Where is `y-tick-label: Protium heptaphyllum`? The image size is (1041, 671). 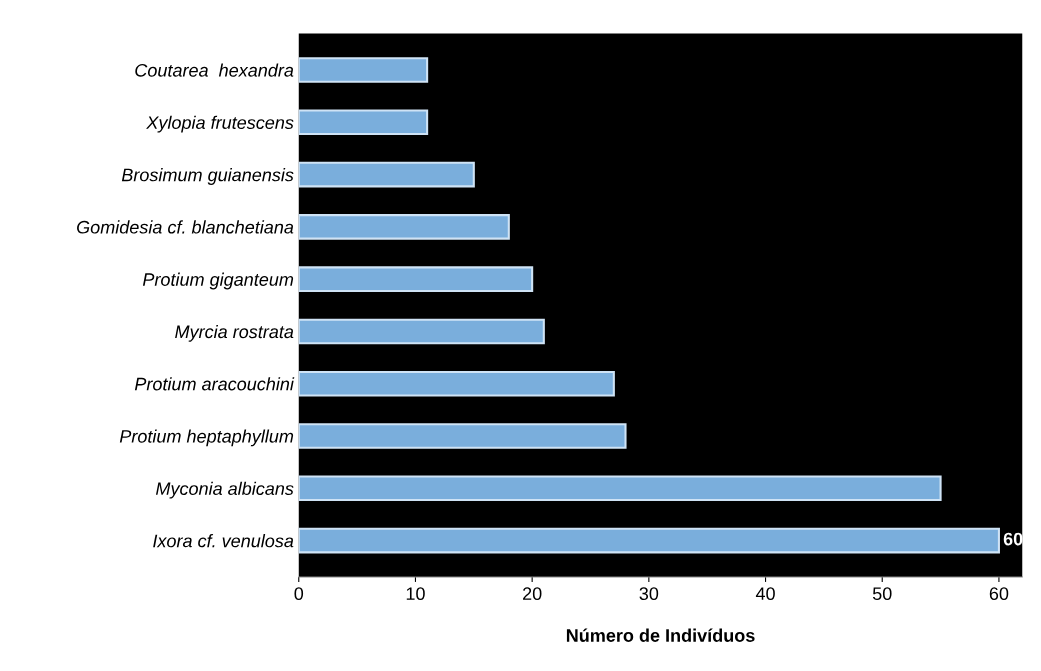 y-tick-label: Protium heptaphyllum is located at coordinates (206, 438).